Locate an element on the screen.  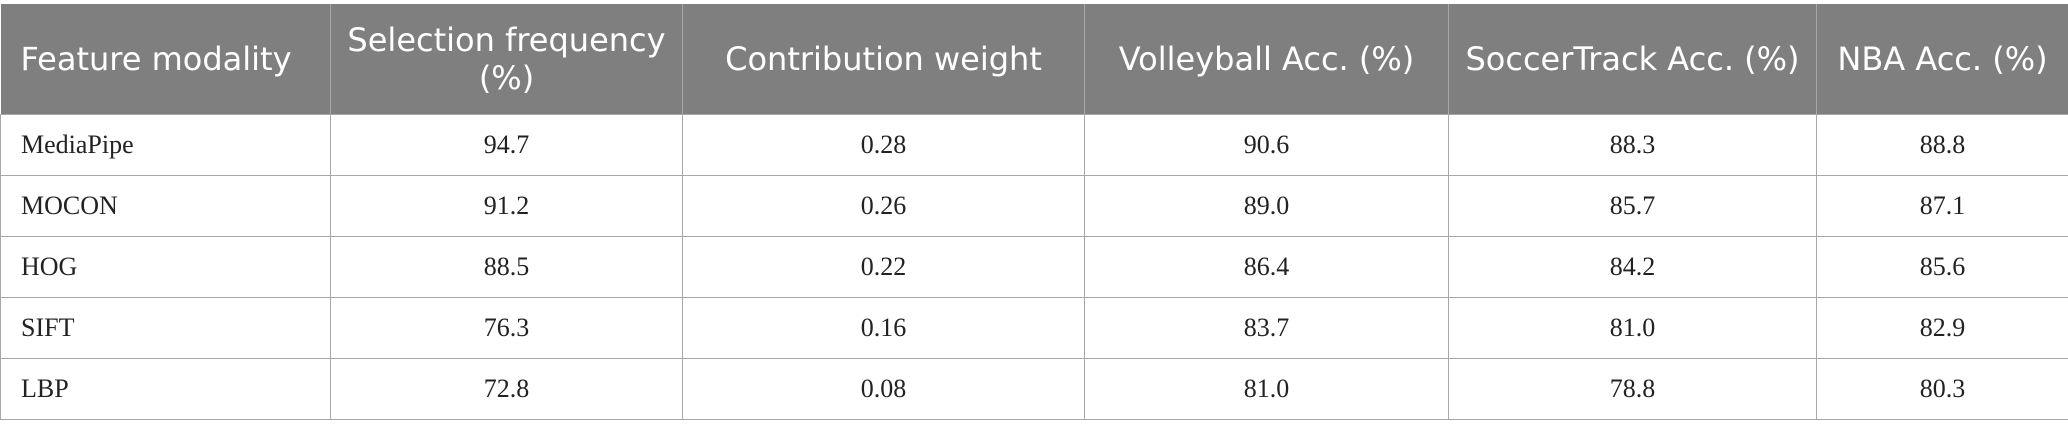
header-cell: Selection frequency (%) is located at coordinates (507, 59).